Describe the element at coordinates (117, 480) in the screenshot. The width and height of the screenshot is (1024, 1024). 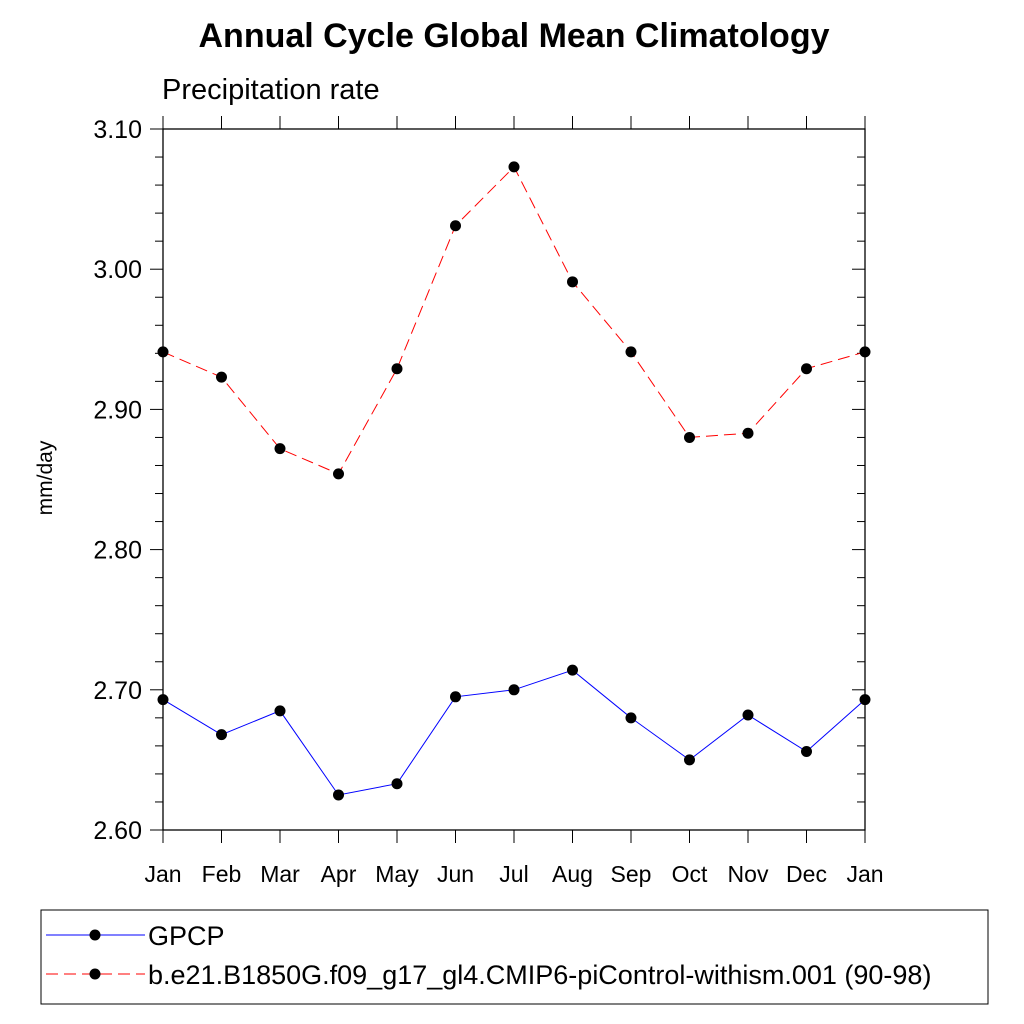
I see `y-tick-labels: 2.60 2.70 2.80 2.90 3.00 3.10` at that location.